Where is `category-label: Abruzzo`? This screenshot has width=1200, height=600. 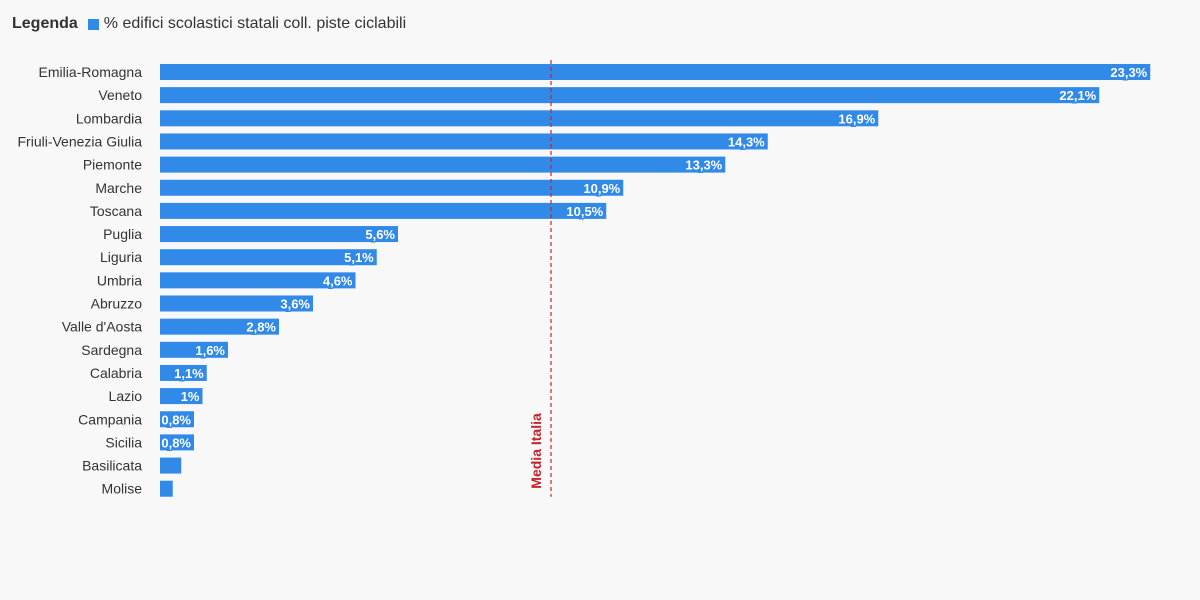
category-label: Abruzzo is located at coordinates (117, 304).